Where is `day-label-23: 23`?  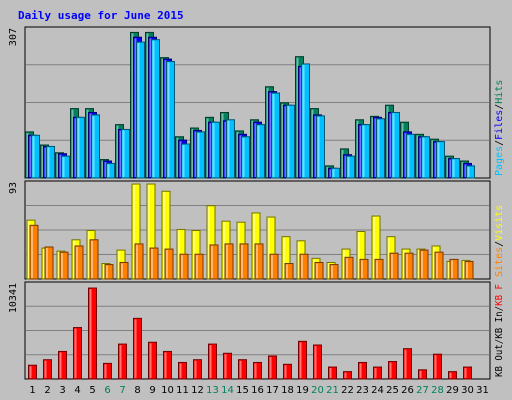
day-label-23: 23 is located at coordinates (362, 390).